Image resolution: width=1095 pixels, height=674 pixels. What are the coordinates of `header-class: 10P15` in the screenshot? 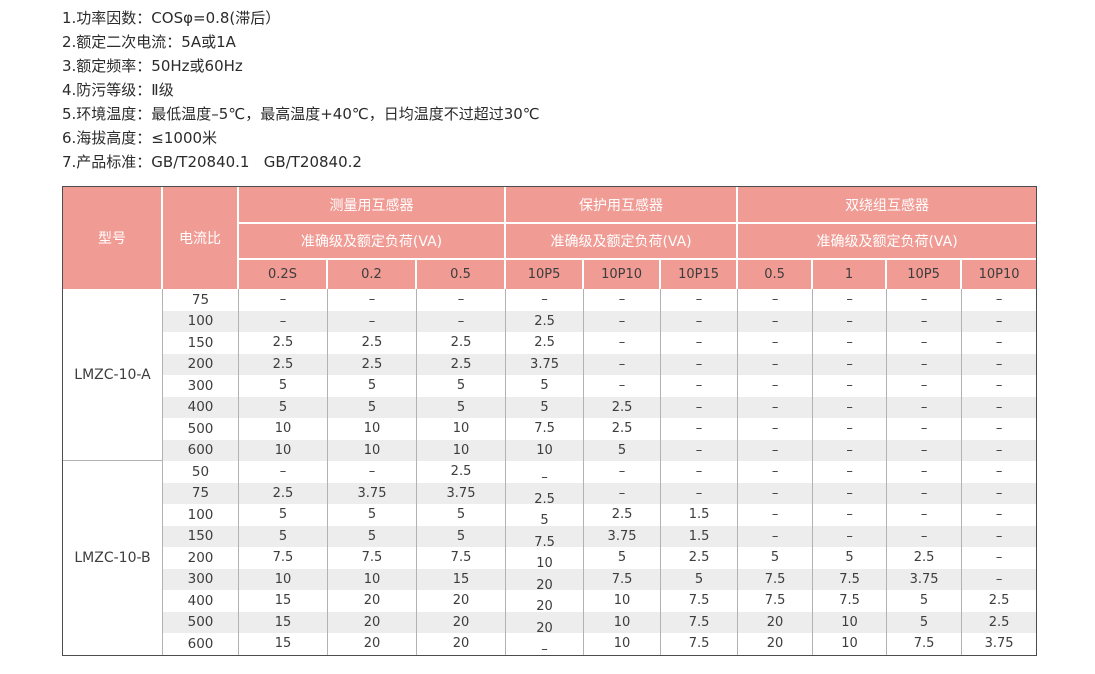 It's located at (700, 274).